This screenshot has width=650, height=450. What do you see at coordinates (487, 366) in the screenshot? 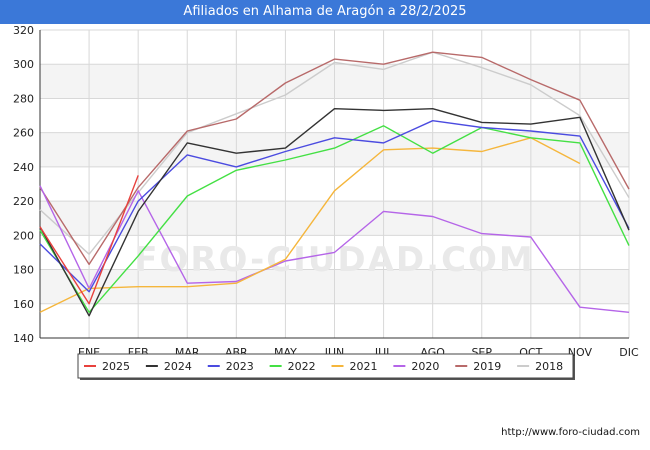
I see `legend-label-2019: 2019` at bounding box center [487, 366].